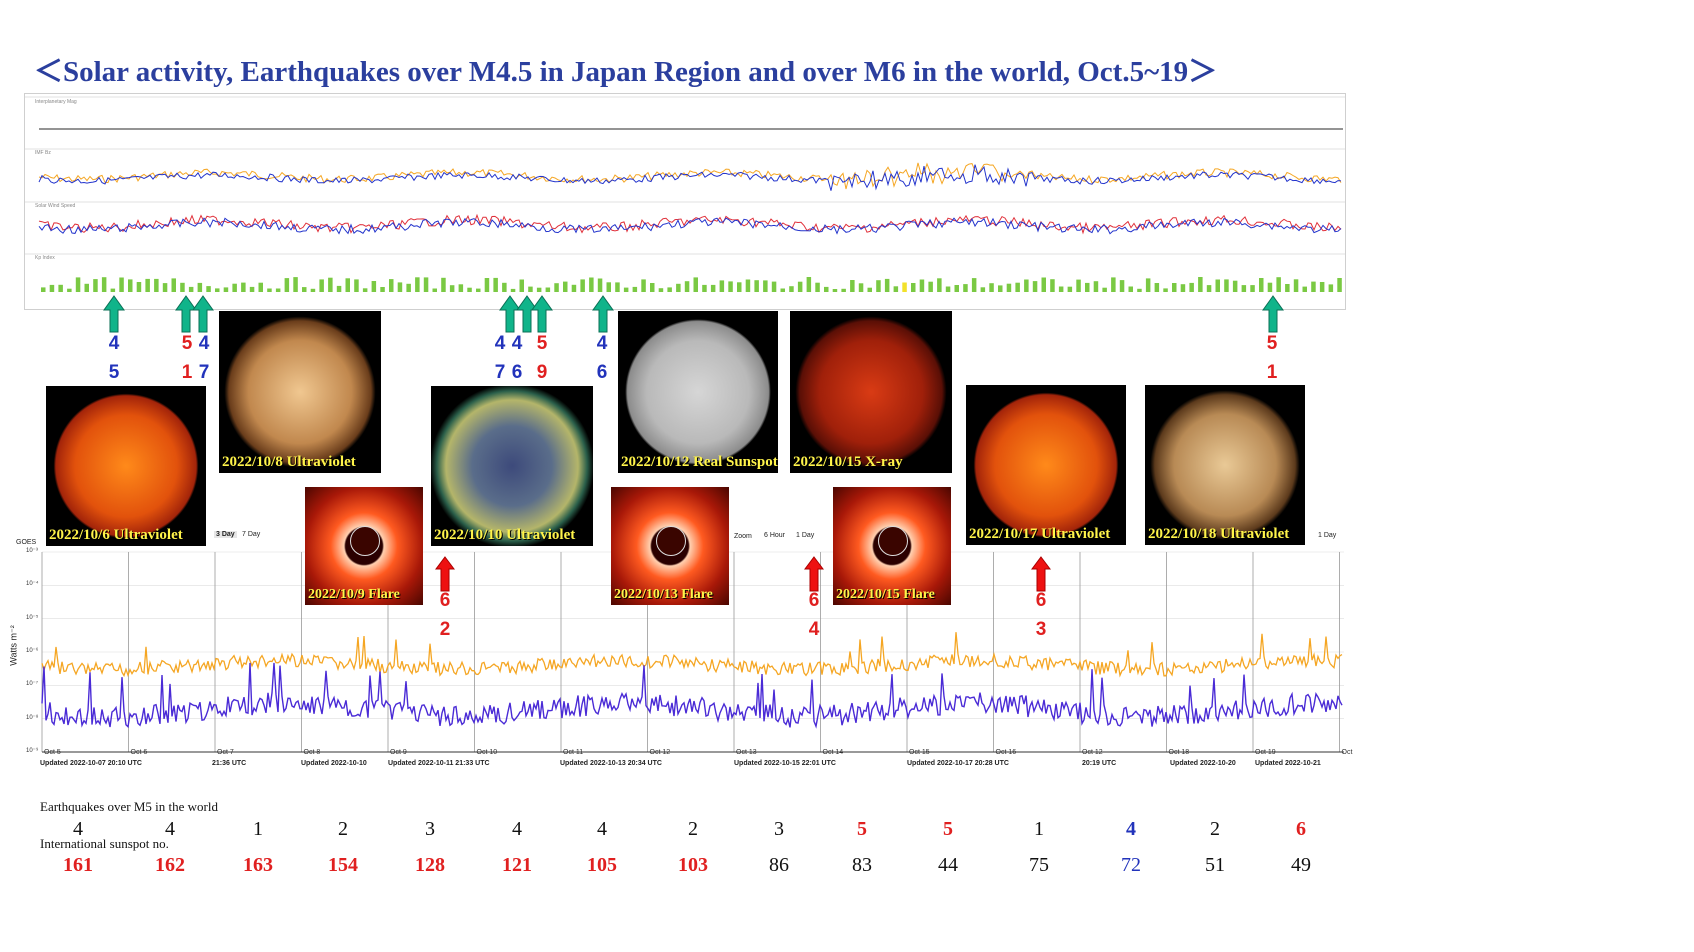 The height and width of the screenshot is (952, 1694). What do you see at coordinates (775, 535) in the screenshot?
I see `zoom-6hour: 6 Hour` at bounding box center [775, 535].